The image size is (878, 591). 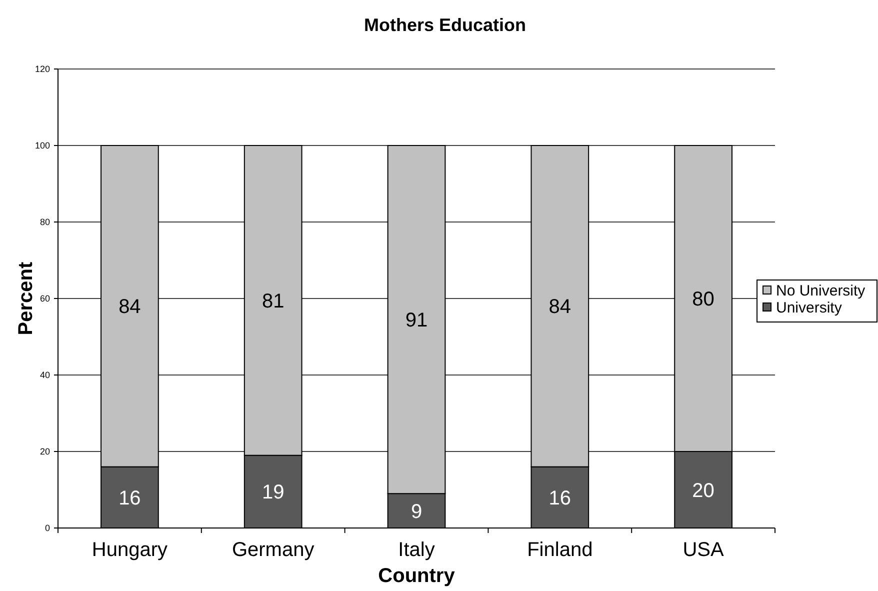 I want to click on legend-label: University, so click(x=809, y=307).